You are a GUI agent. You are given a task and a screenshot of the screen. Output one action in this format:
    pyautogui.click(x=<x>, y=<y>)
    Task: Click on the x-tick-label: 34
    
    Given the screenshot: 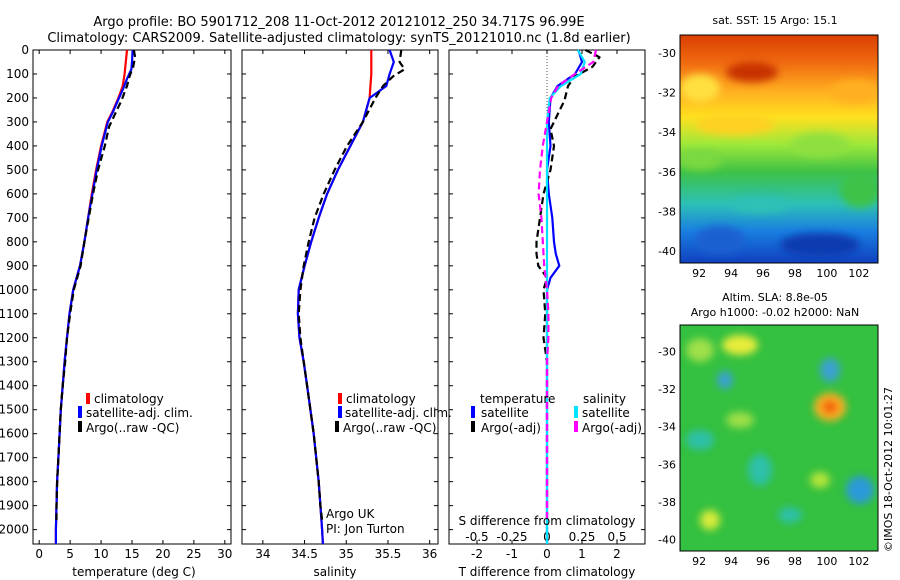 What is the action you would take?
    pyautogui.click(x=262, y=554)
    